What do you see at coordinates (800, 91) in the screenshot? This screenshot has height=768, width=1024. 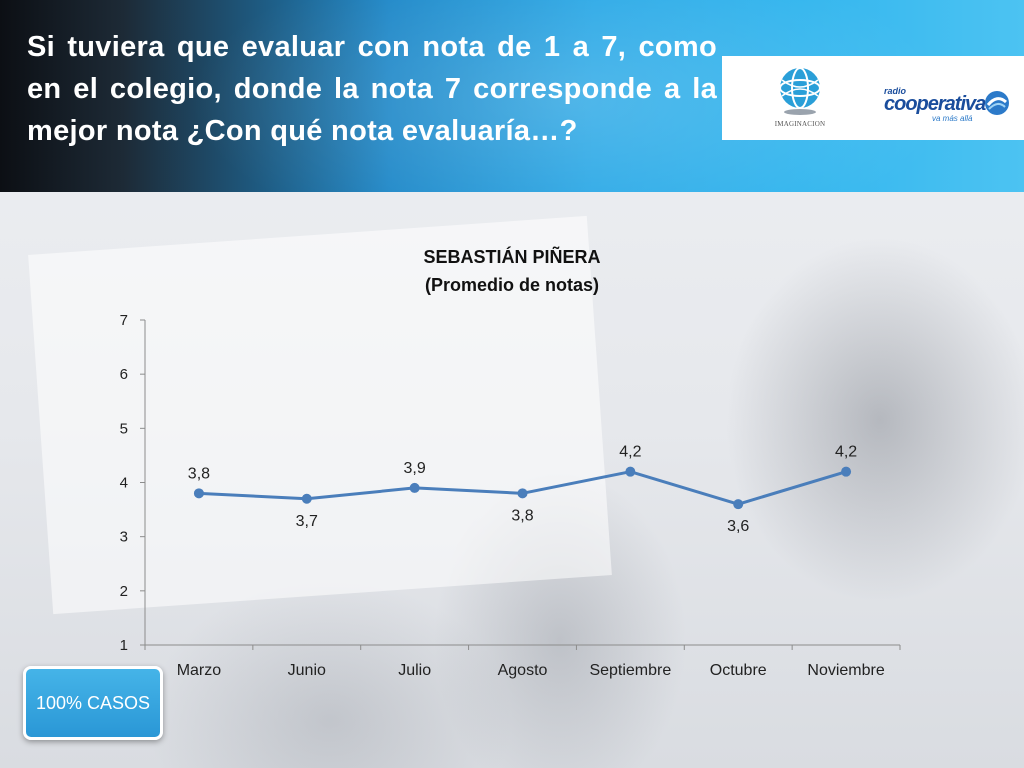 I see `globe-icon` at bounding box center [800, 91].